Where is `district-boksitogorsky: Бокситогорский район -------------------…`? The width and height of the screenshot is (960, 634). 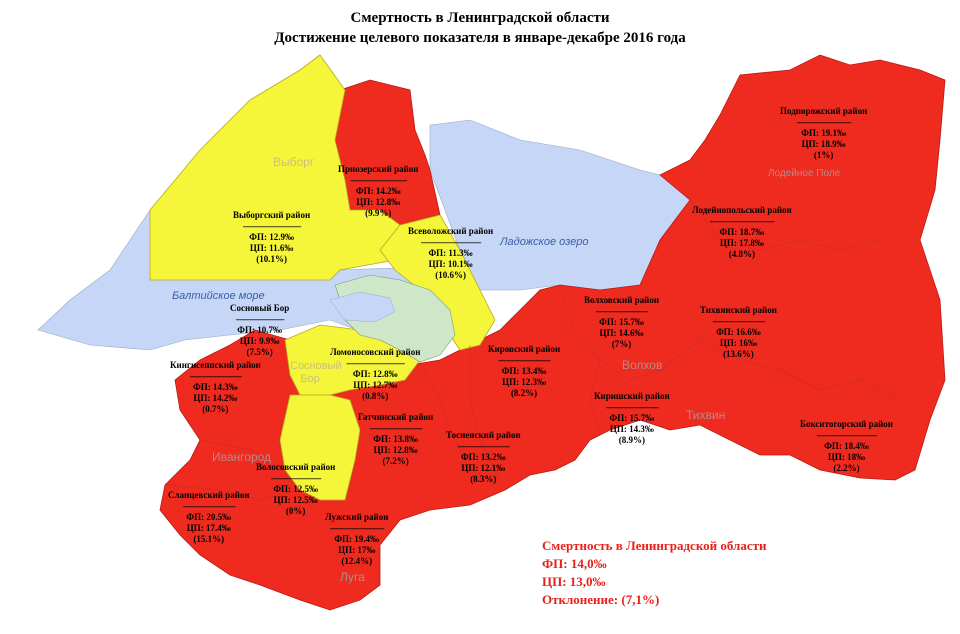
district-boksitogorsky: Бокситогорский район -------------------… is located at coordinates (846, 446).